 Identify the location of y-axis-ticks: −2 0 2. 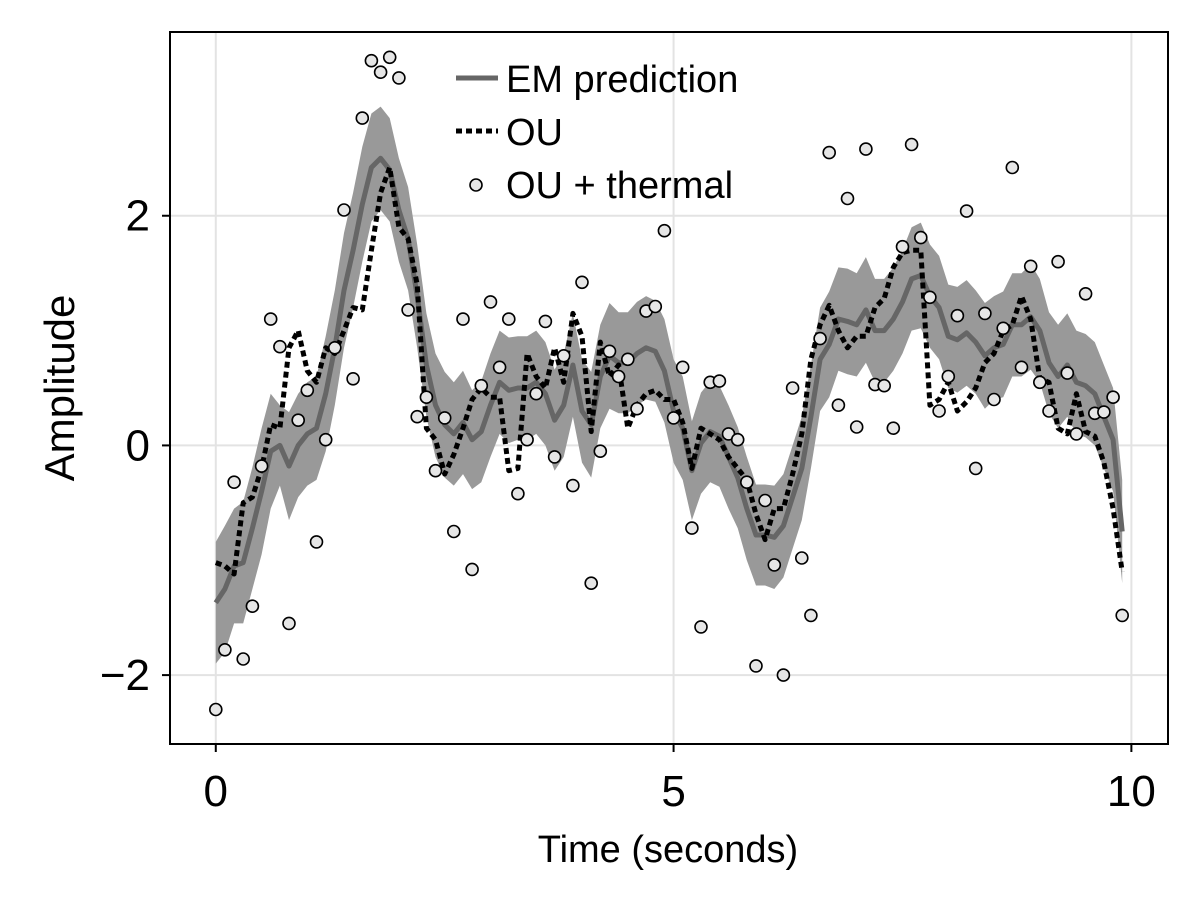
(135, 446).